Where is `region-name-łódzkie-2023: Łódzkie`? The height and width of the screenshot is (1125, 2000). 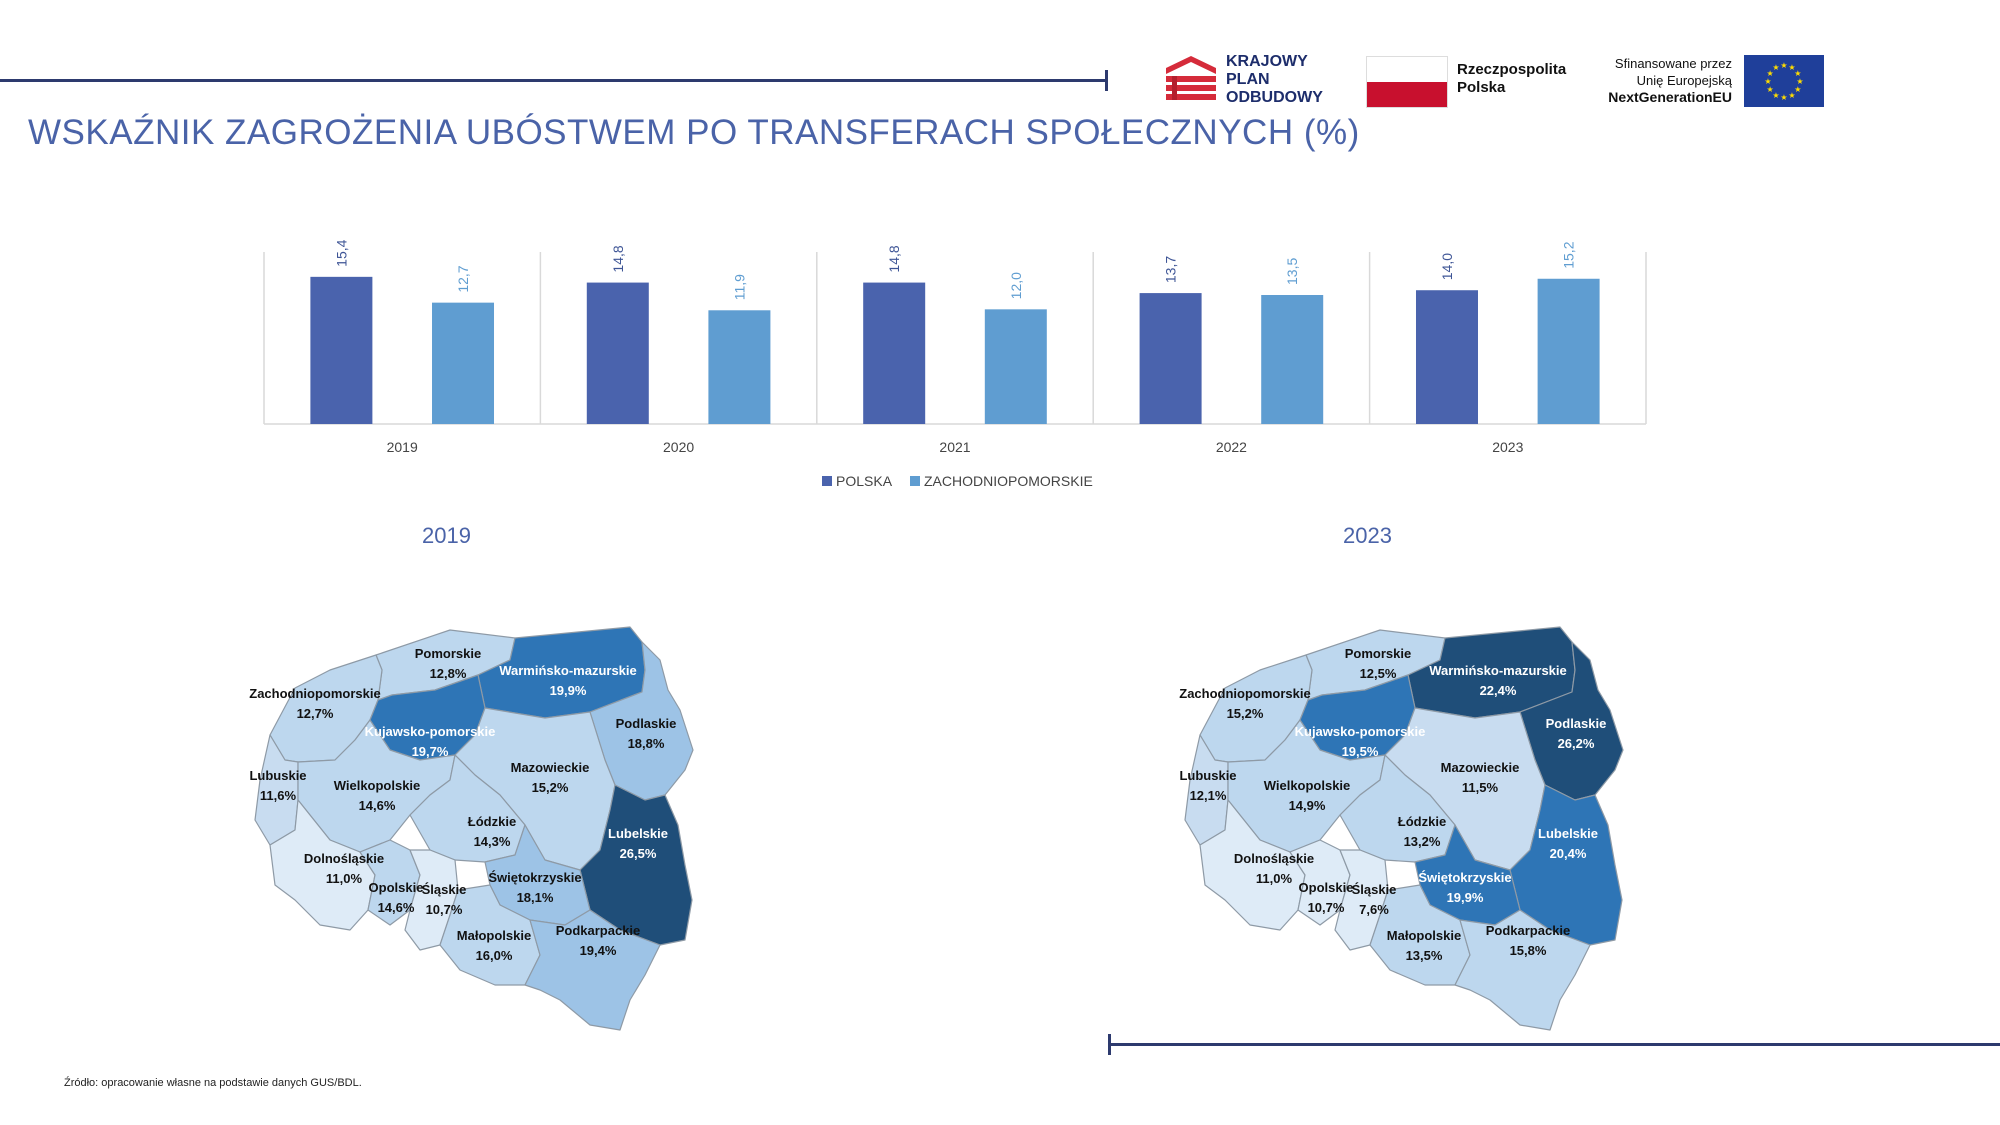
region-name-łódzkie-2023: Łódzkie is located at coordinates (1422, 821).